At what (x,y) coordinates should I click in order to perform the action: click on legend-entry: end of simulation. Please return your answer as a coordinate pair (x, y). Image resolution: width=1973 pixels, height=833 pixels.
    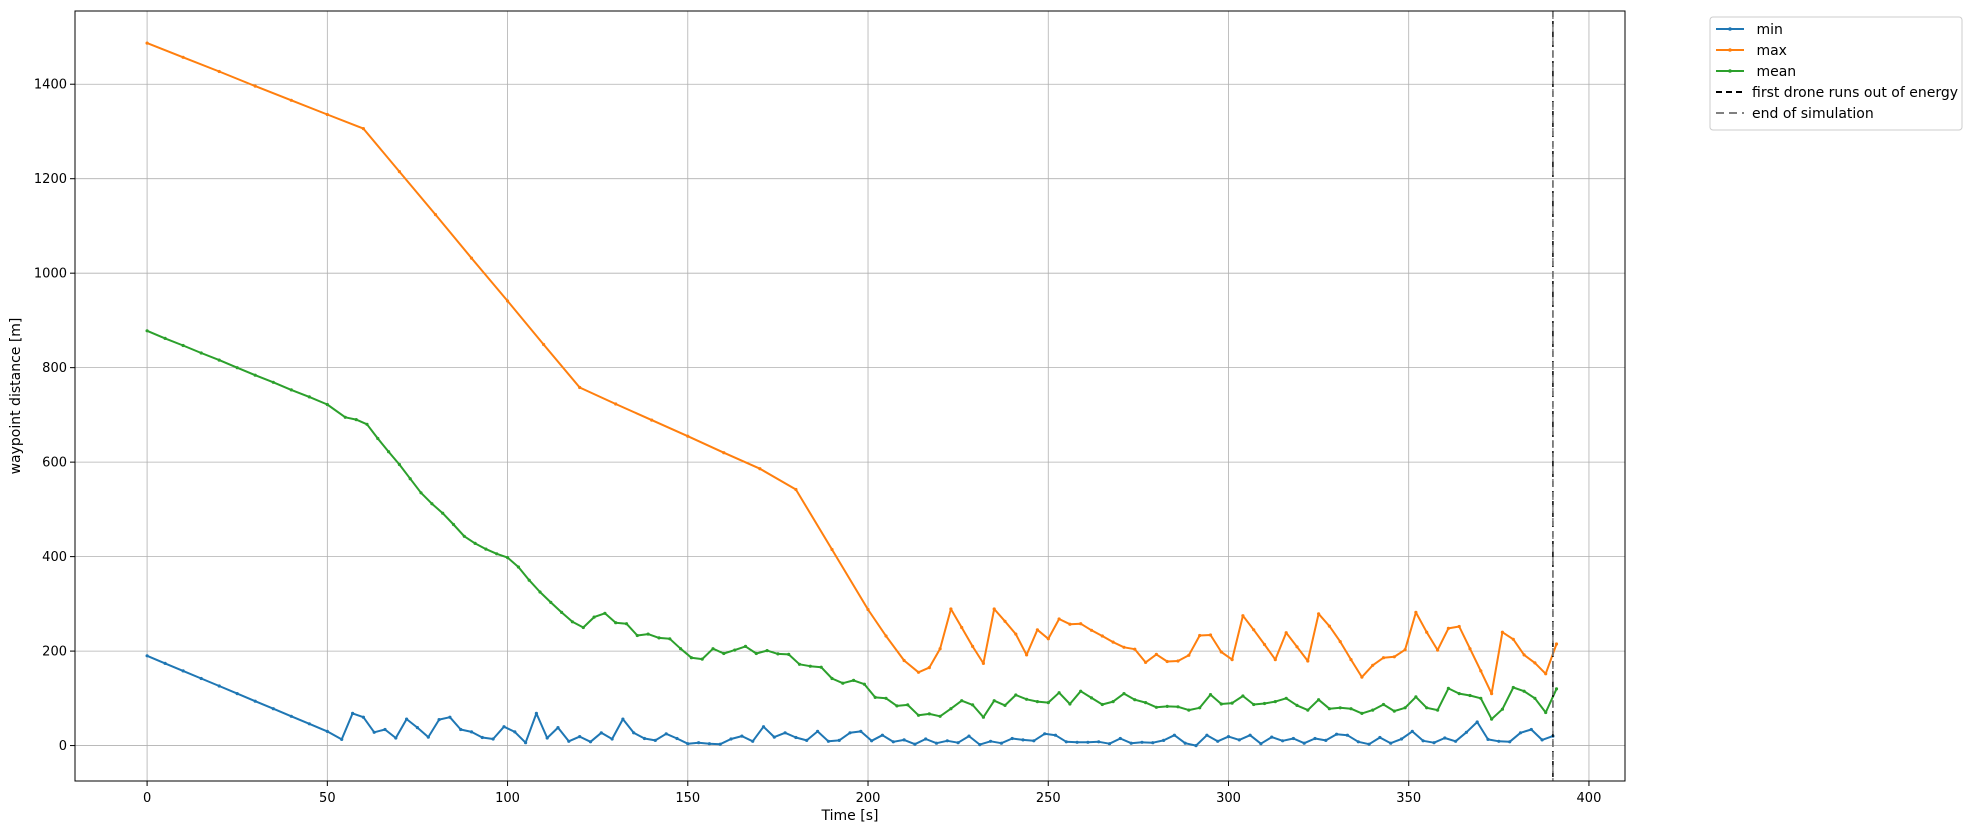
    Looking at the image, I should click on (1795, 114).